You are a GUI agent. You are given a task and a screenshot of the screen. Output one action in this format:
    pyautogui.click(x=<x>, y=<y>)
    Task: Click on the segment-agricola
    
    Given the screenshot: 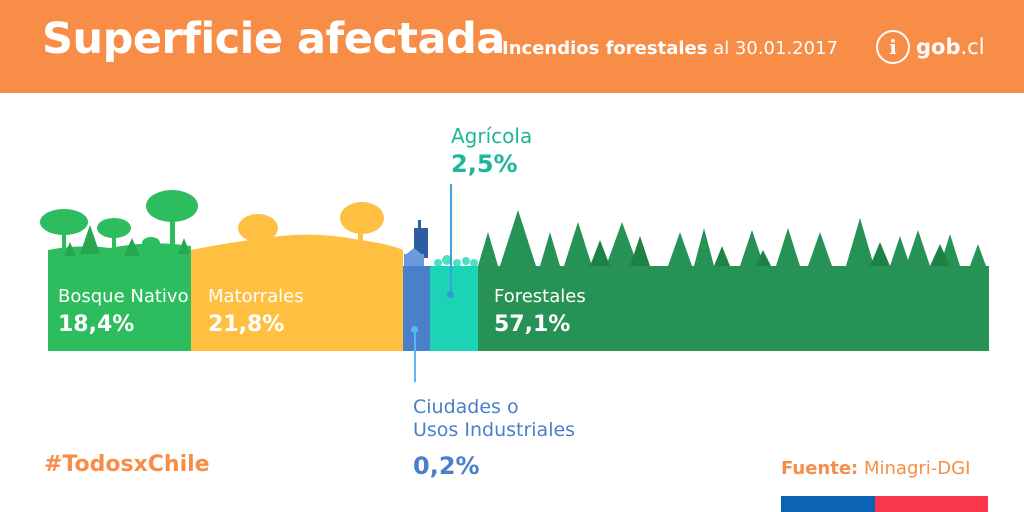 What is the action you would take?
    pyautogui.click(x=454, y=308)
    